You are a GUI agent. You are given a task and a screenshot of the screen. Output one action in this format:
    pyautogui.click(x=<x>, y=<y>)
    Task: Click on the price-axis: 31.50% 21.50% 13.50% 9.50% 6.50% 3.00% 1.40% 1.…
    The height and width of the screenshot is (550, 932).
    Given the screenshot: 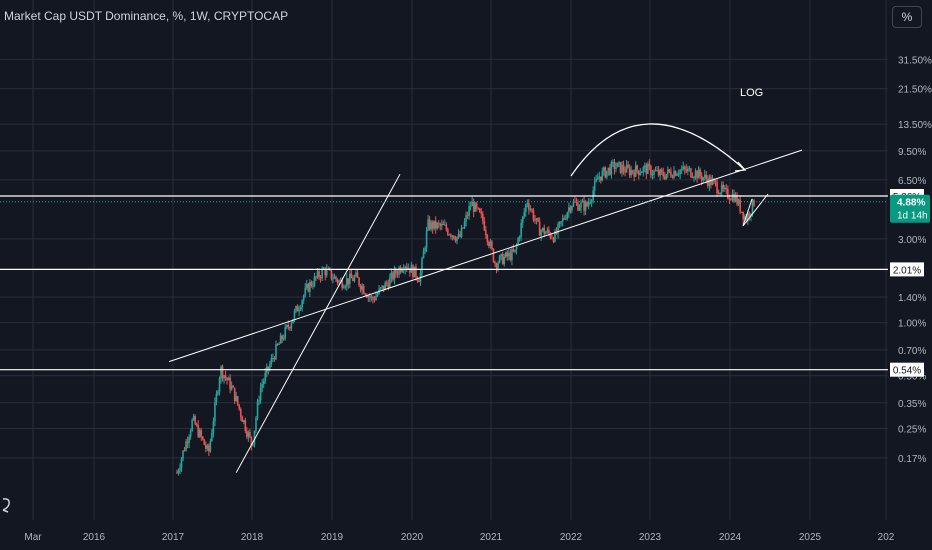 What is the action you would take?
    pyautogui.click(x=915, y=259)
    